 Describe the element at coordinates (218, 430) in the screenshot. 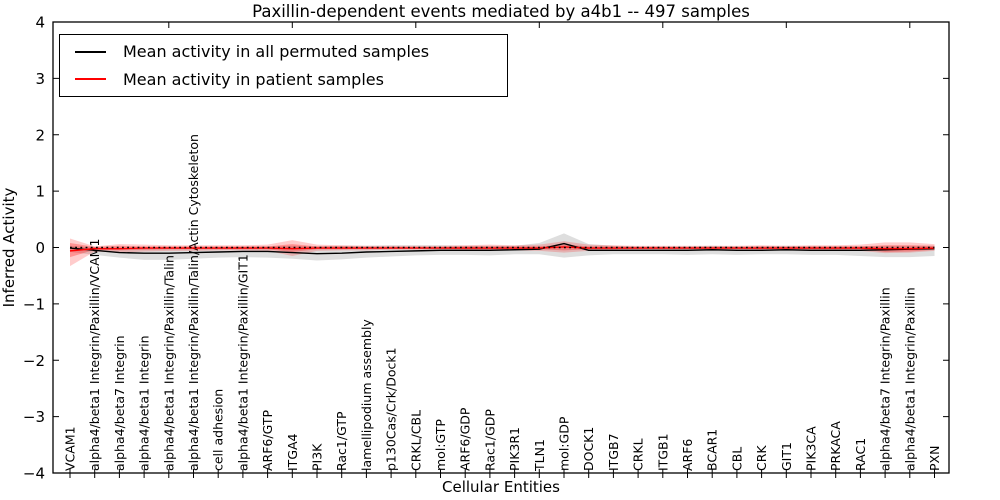

I see `x-tick-label: cell adhesion` at that location.